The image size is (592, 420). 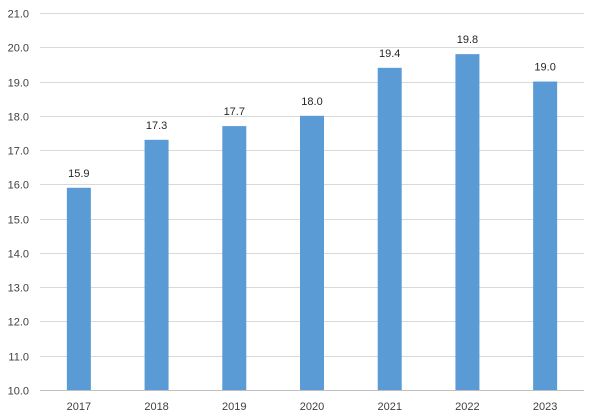 What do you see at coordinates (311, 102) in the screenshot?
I see `data-label-2020: 18.0` at bounding box center [311, 102].